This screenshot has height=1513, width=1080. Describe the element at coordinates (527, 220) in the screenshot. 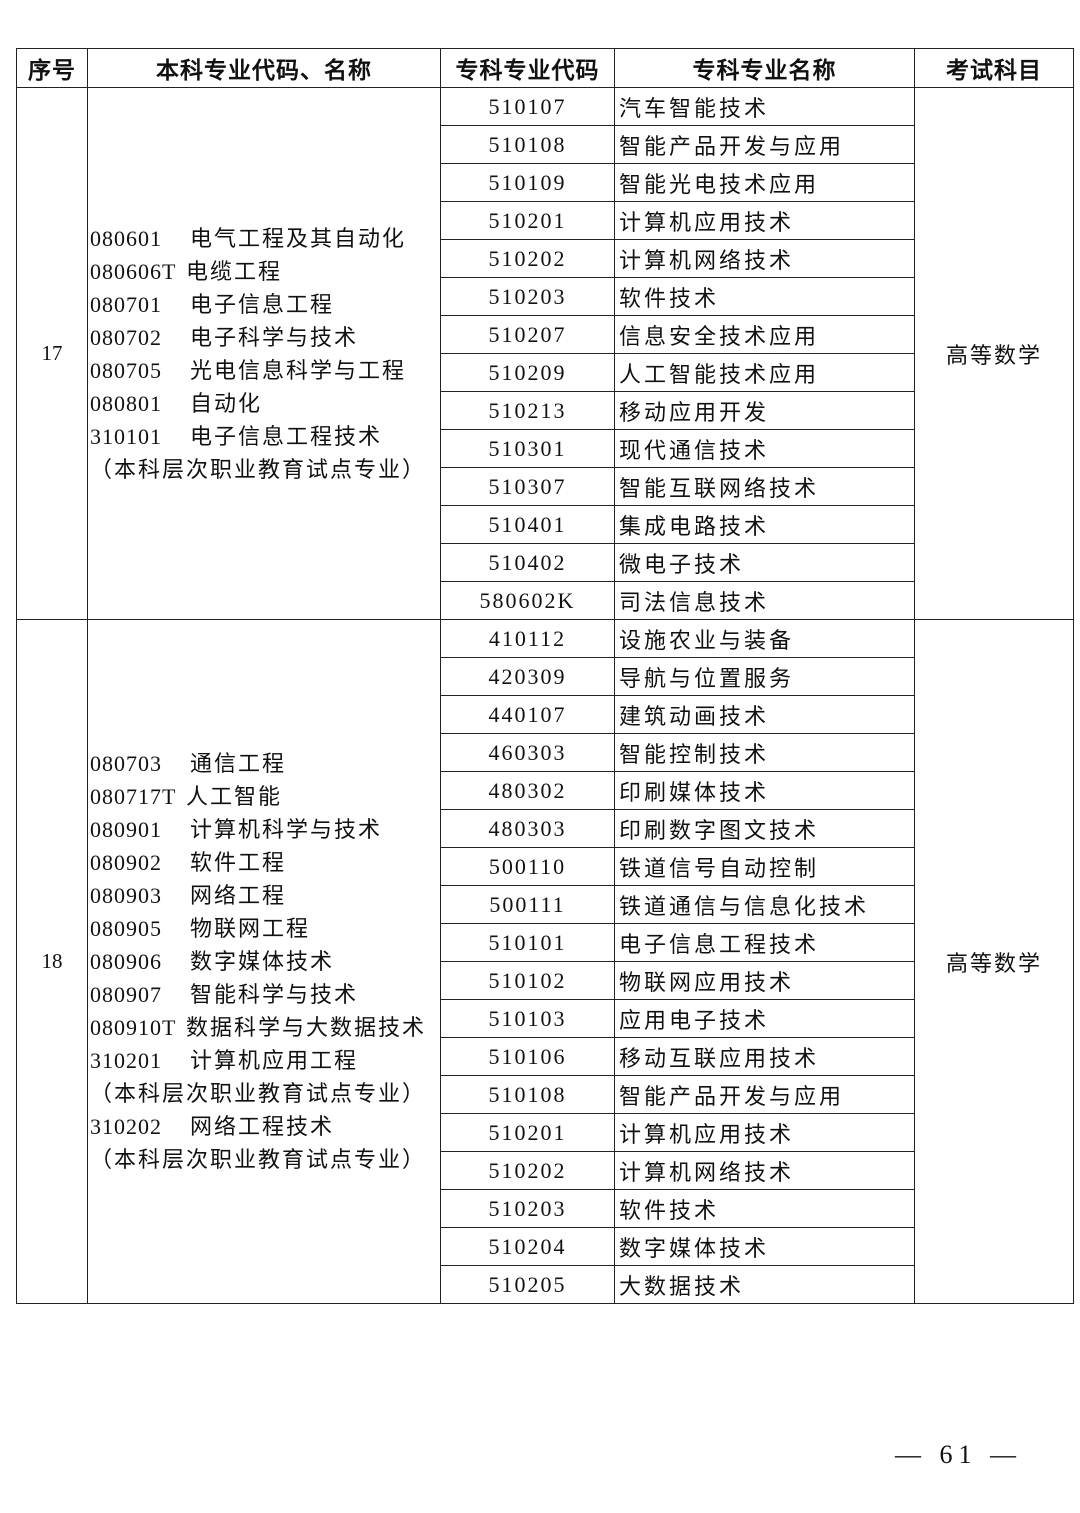

I see `major-code: 510201` at that location.